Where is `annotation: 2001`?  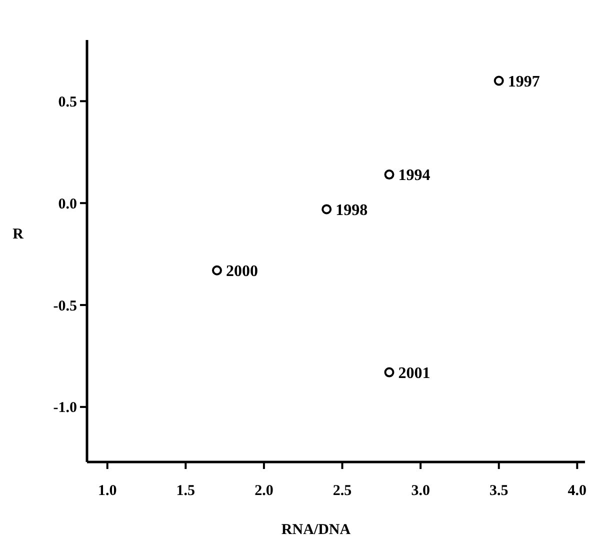 annotation: 2001 is located at coordinates (414, 373).